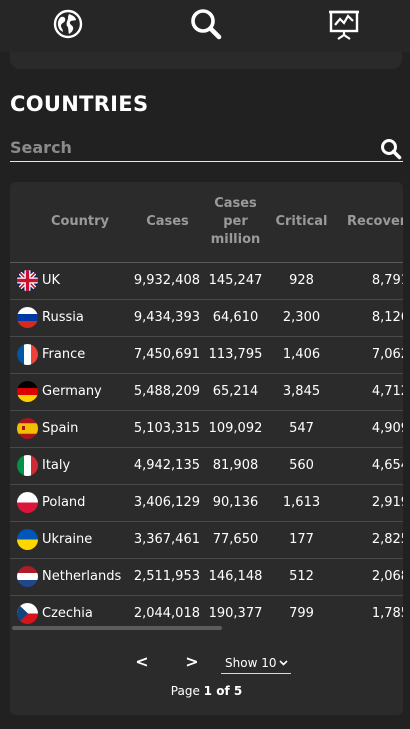 The image size is (410, 729). Describe the element at coordinates (64, 502) in the screenshot. I see `country-name: Poland` at that location.